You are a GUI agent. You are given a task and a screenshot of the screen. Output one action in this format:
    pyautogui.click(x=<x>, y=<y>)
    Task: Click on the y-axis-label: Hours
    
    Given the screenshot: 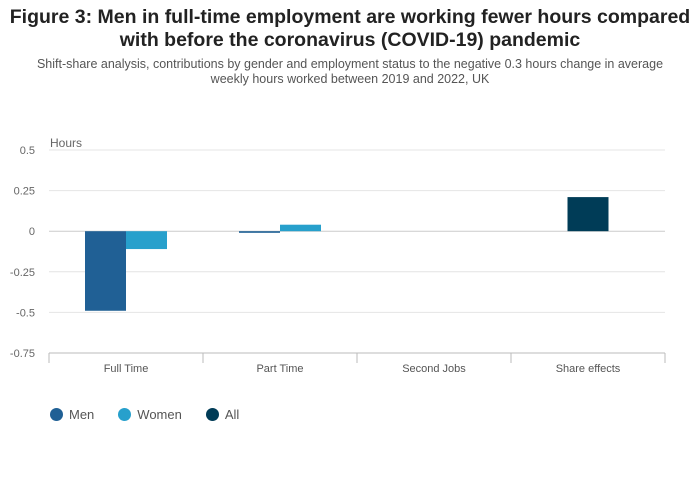 What is the action you would take?
    pyautogui.click(x=66, y=143)
    